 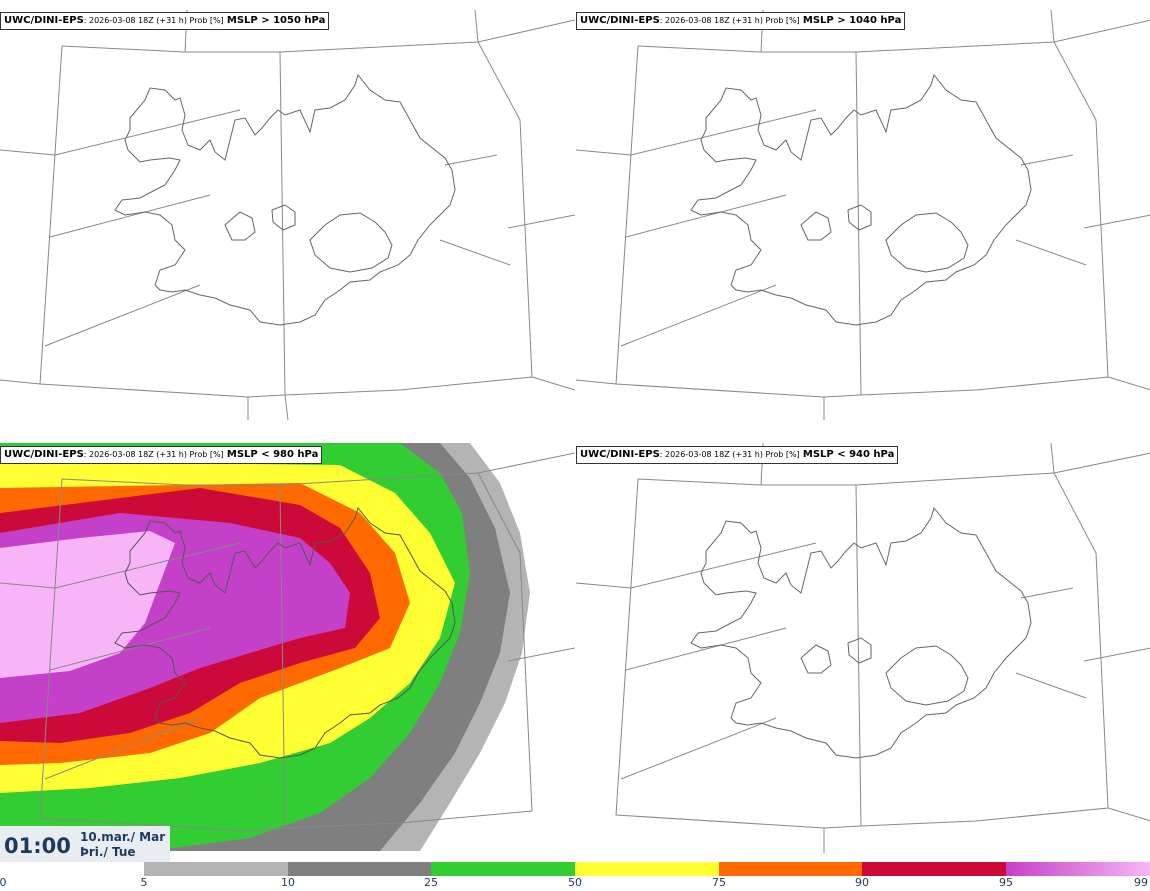 What do you see at coordinates (862, 882) in the screenshot?
I see `colorbar-tick: 90` at bounding box center [862, 882].